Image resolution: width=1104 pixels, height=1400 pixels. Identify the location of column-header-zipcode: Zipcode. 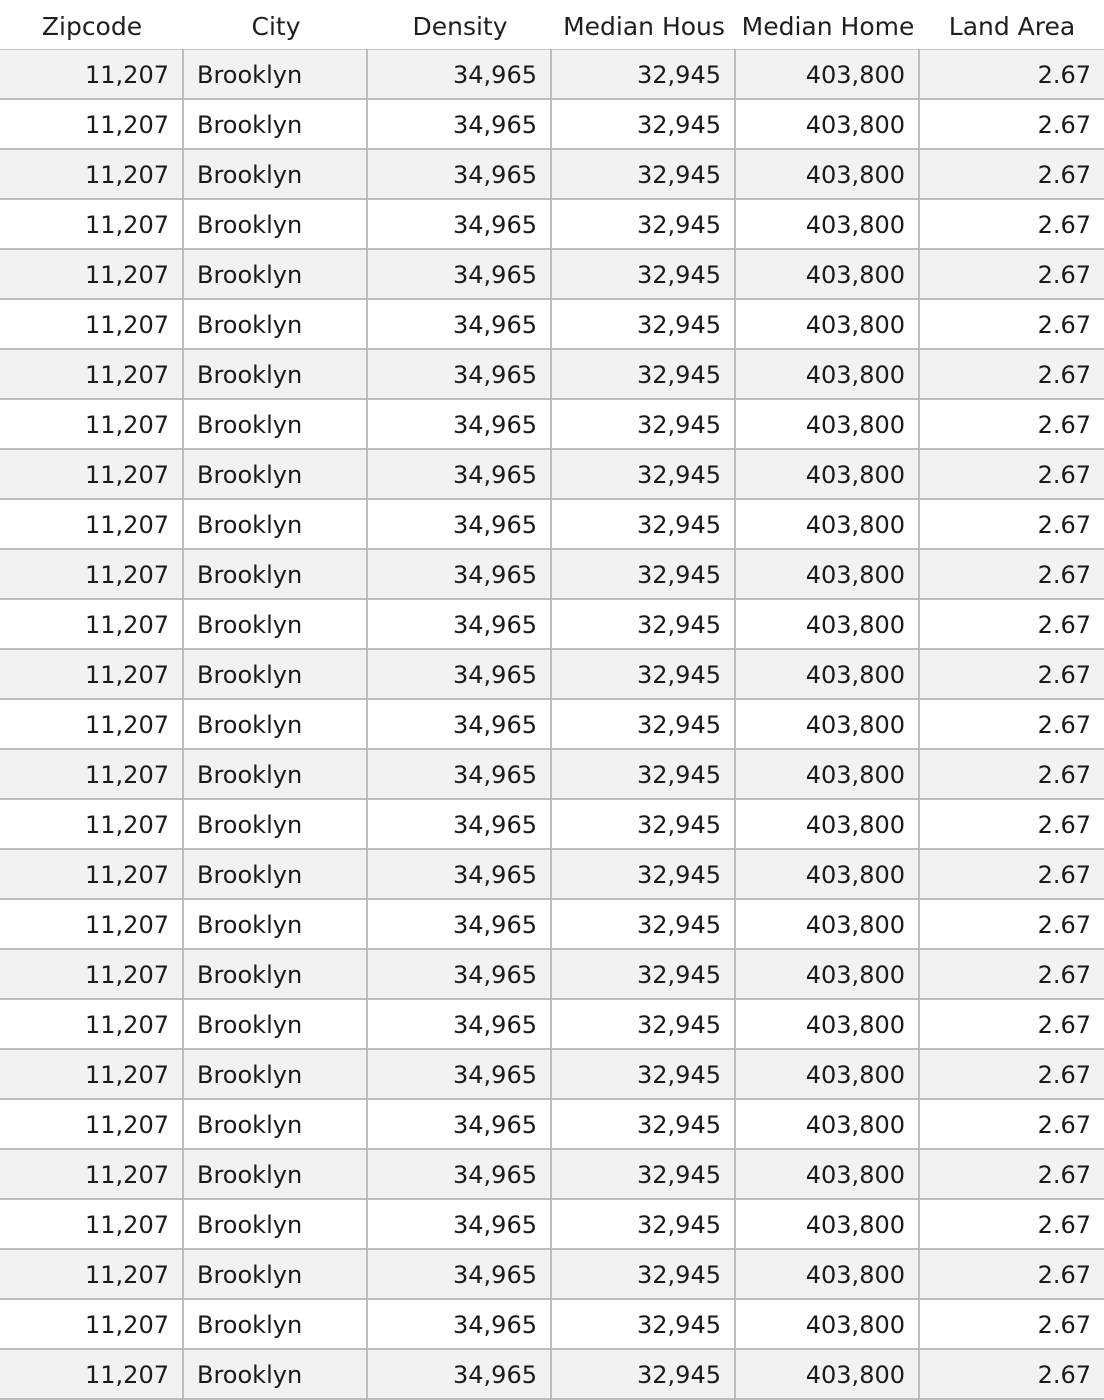
(92, 26).